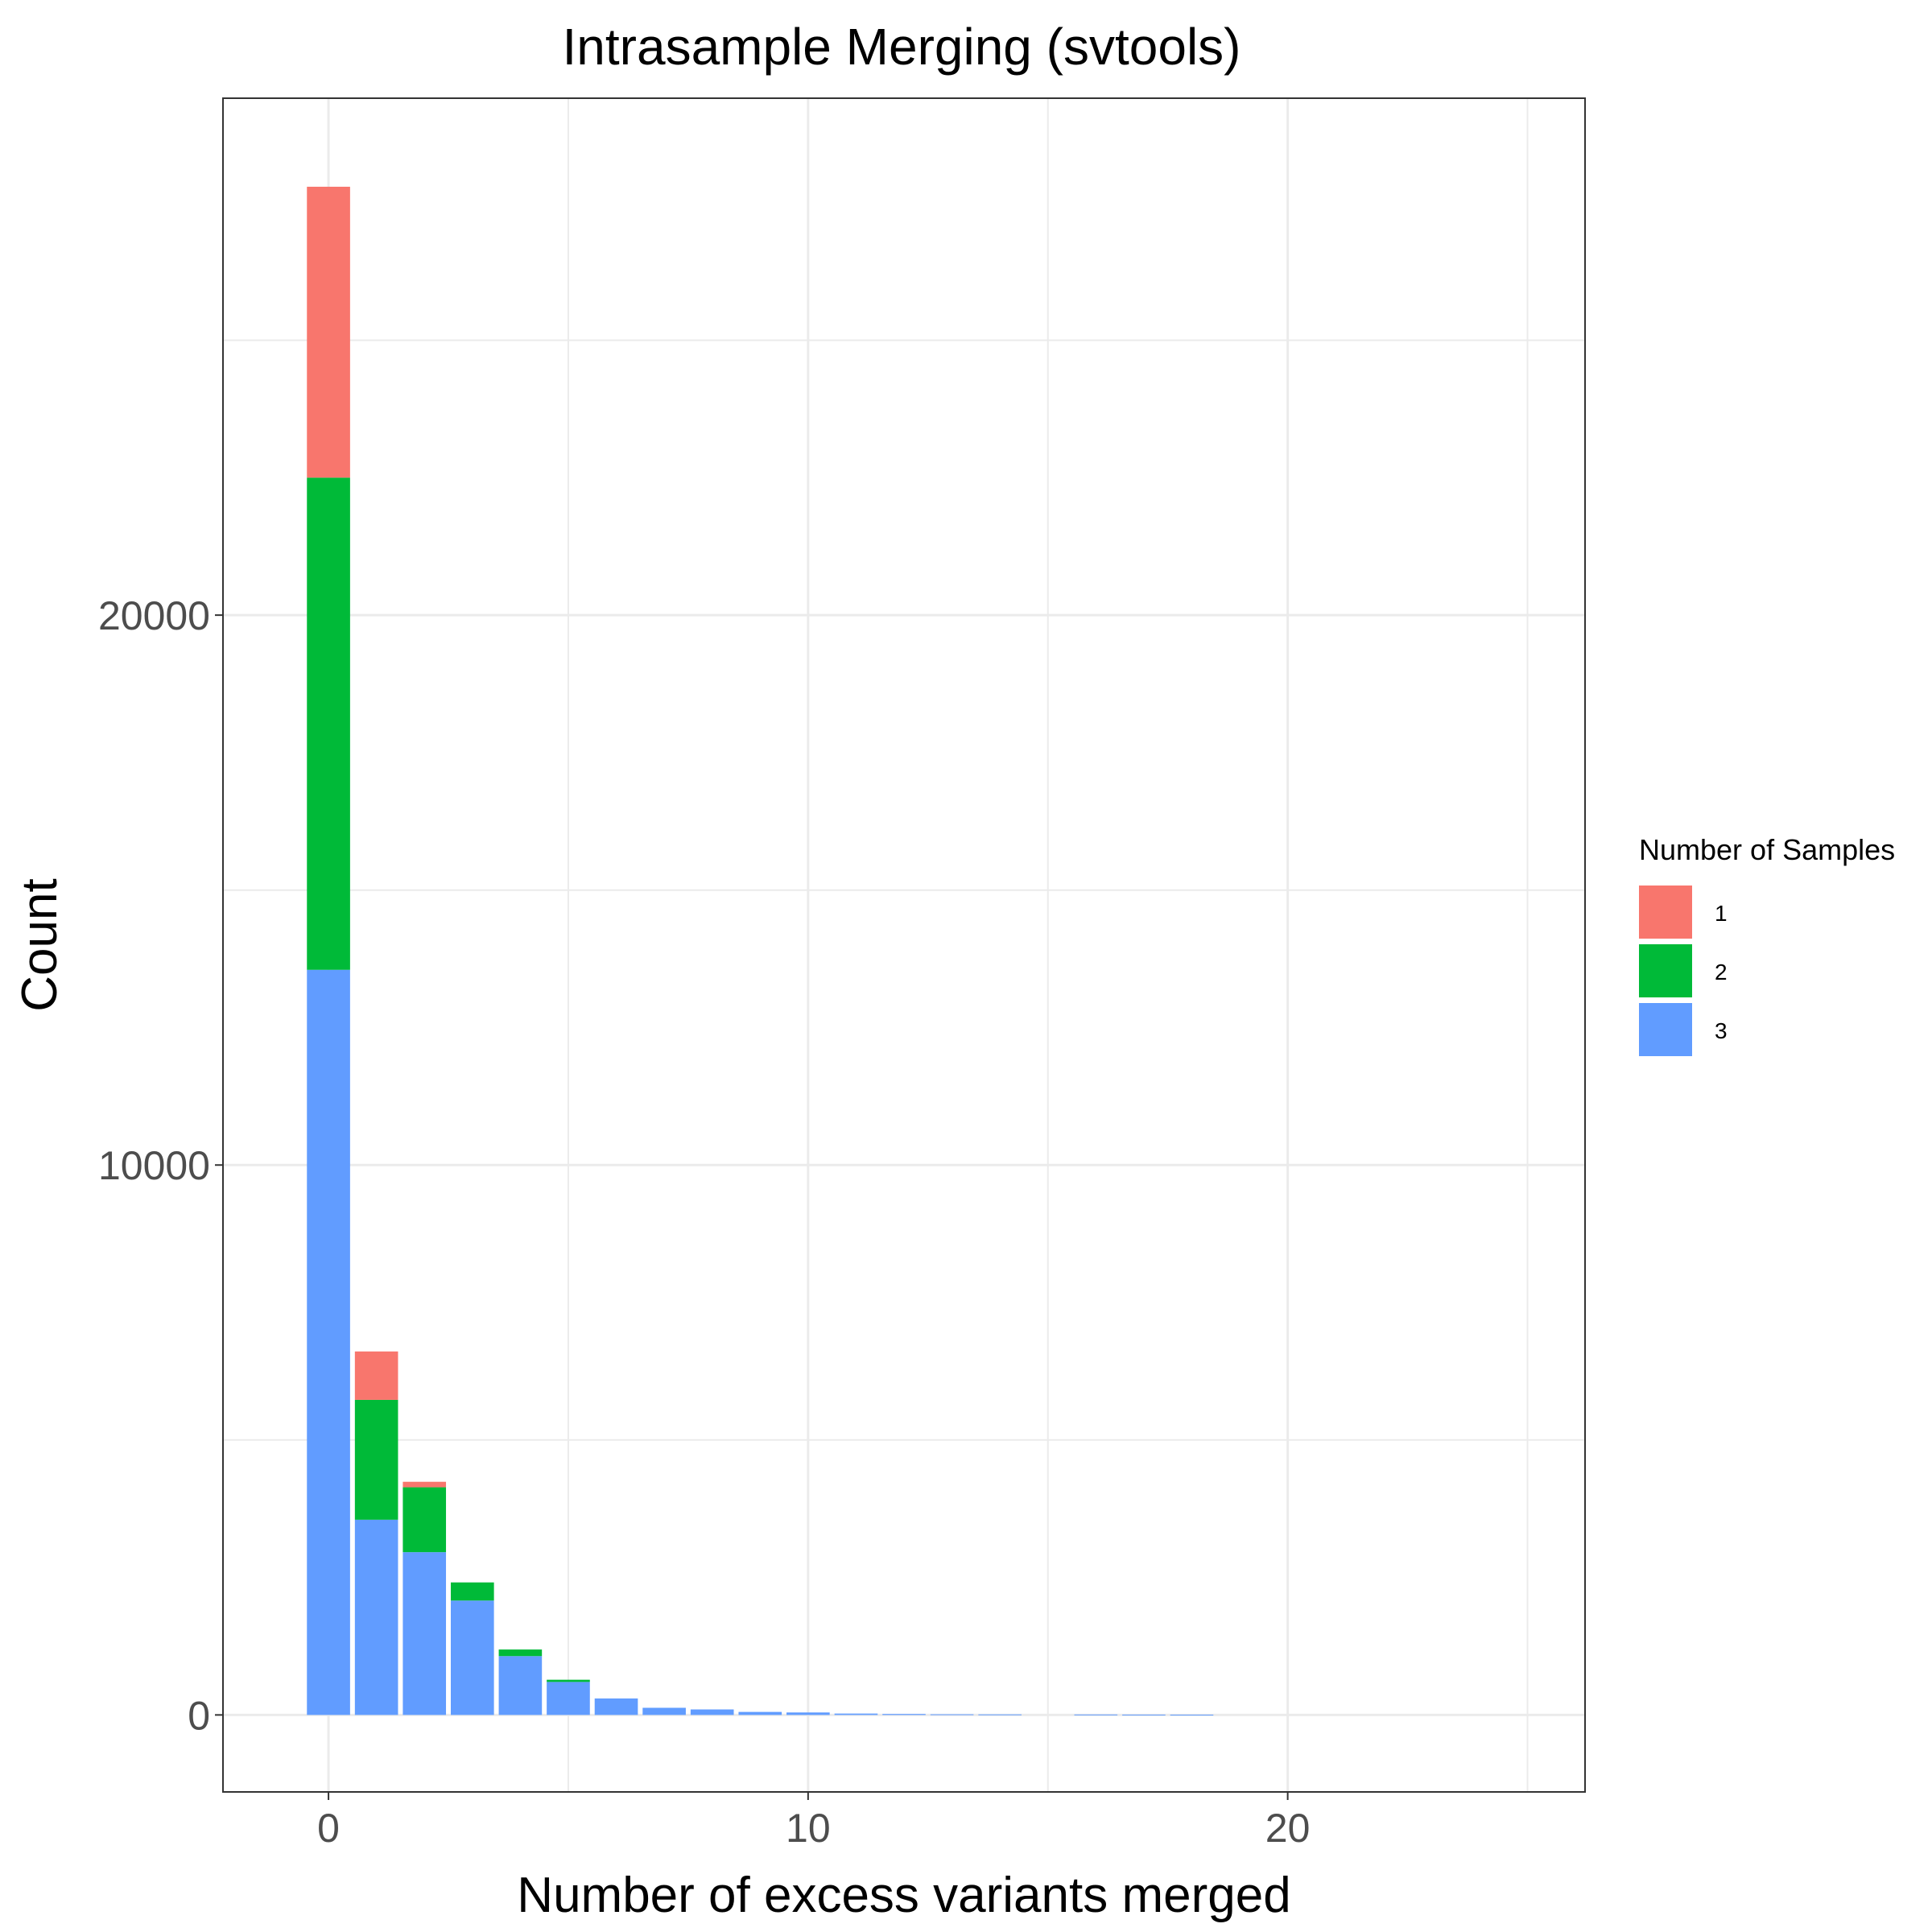 This screenshot has width=1932, height=1932. I want to click on x-tick-label: 20, so click(1288, 1828).